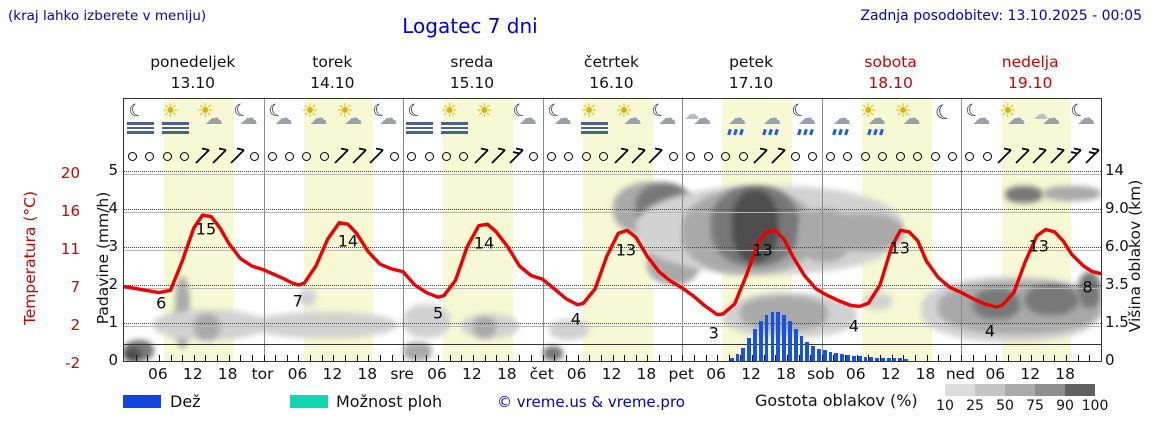  I want to click on sun-fog-icon: ☀, so click(595, 122).